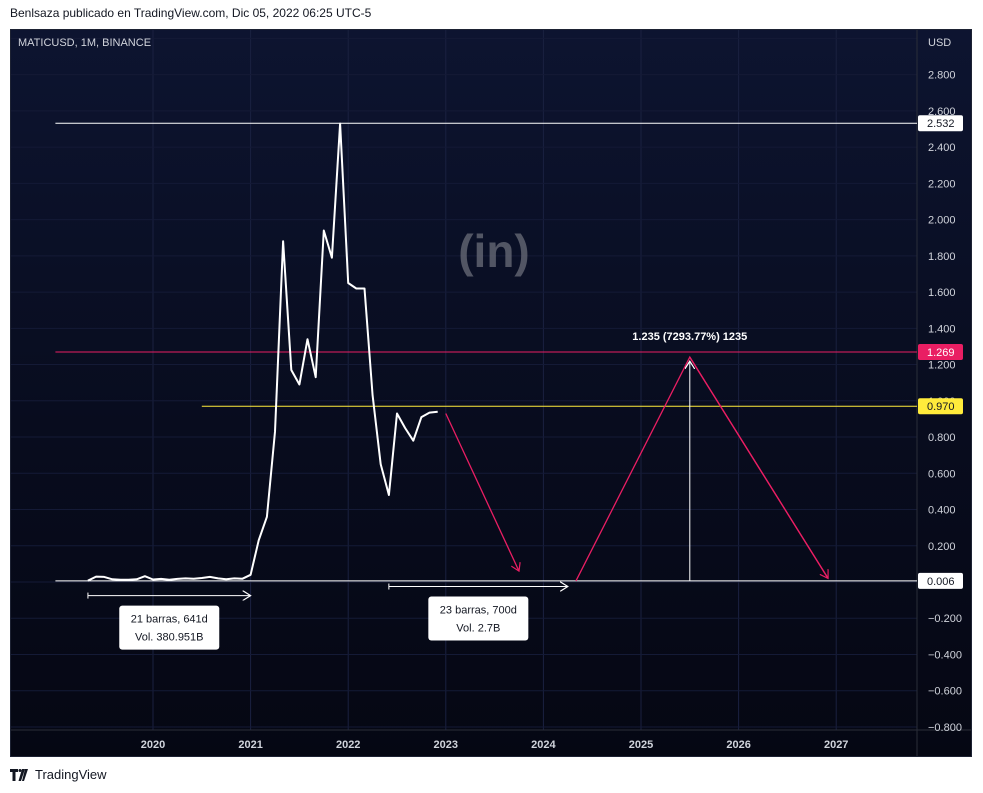 This screenshot has width=983, height=793. What do you see at coordinates (942, 293) in the screenshot?
I see `y-tick-label: 1.600` at bounding box center [942, 293].